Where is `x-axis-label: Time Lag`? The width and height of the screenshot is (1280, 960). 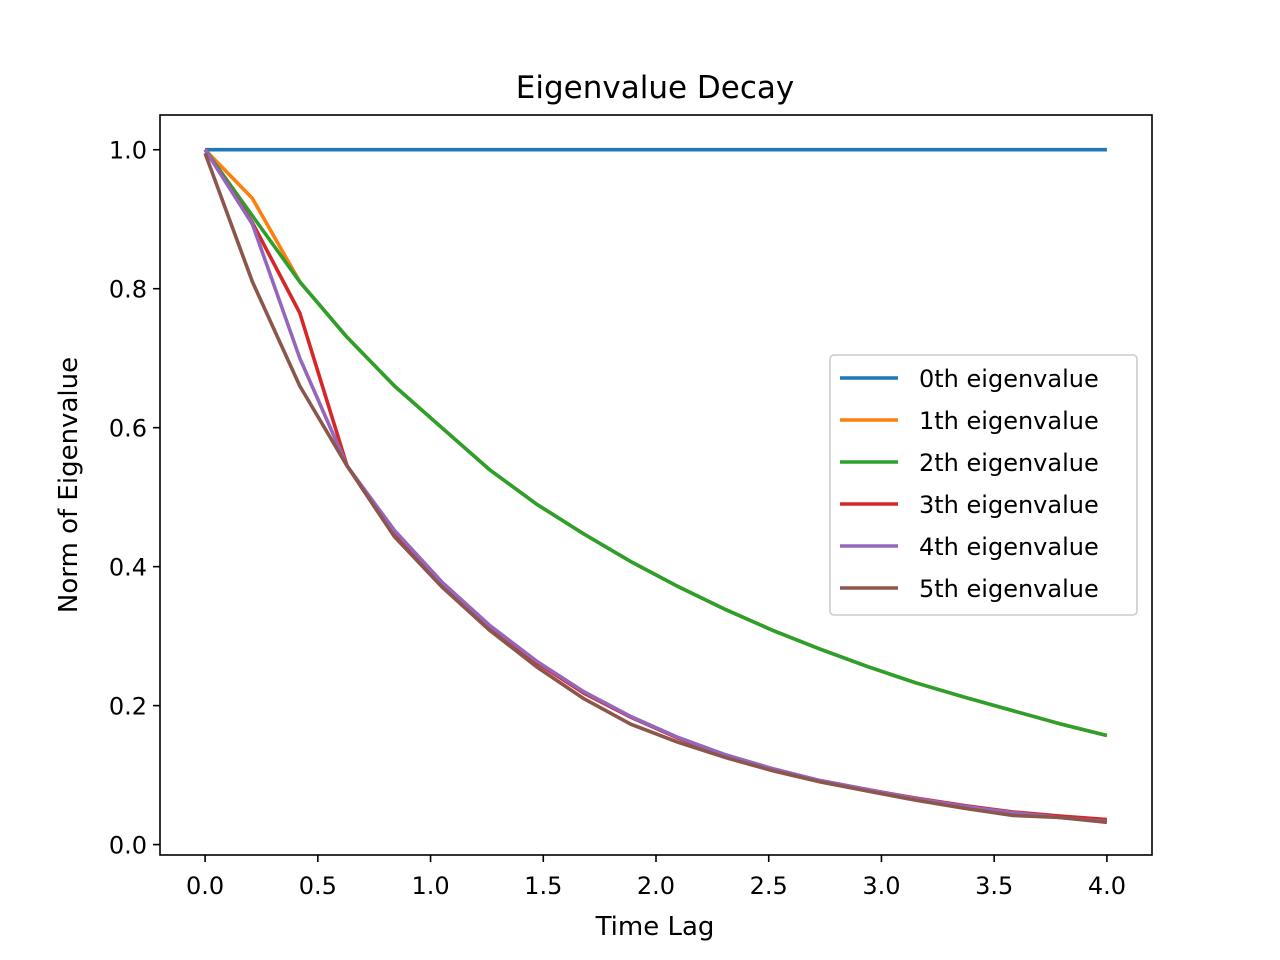 x-axis-label: Time Lag is located at coordinates (655, 927).